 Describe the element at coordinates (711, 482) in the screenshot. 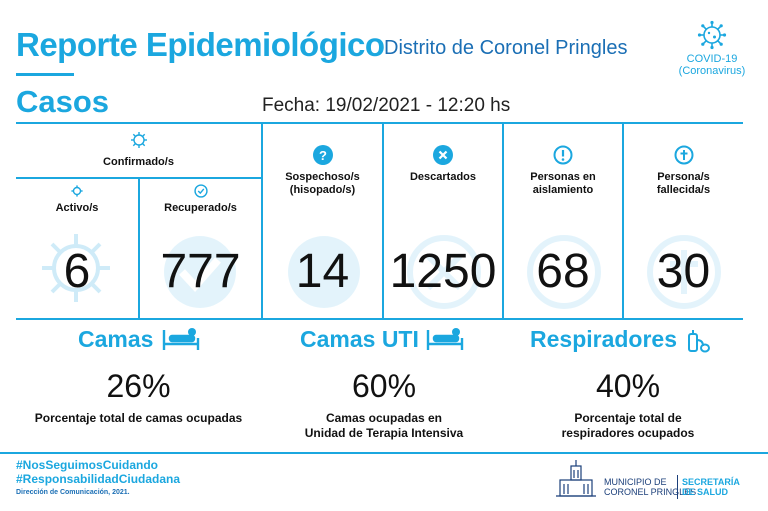

I see `secretaria-line-1: SECRETARÍA` at that location.